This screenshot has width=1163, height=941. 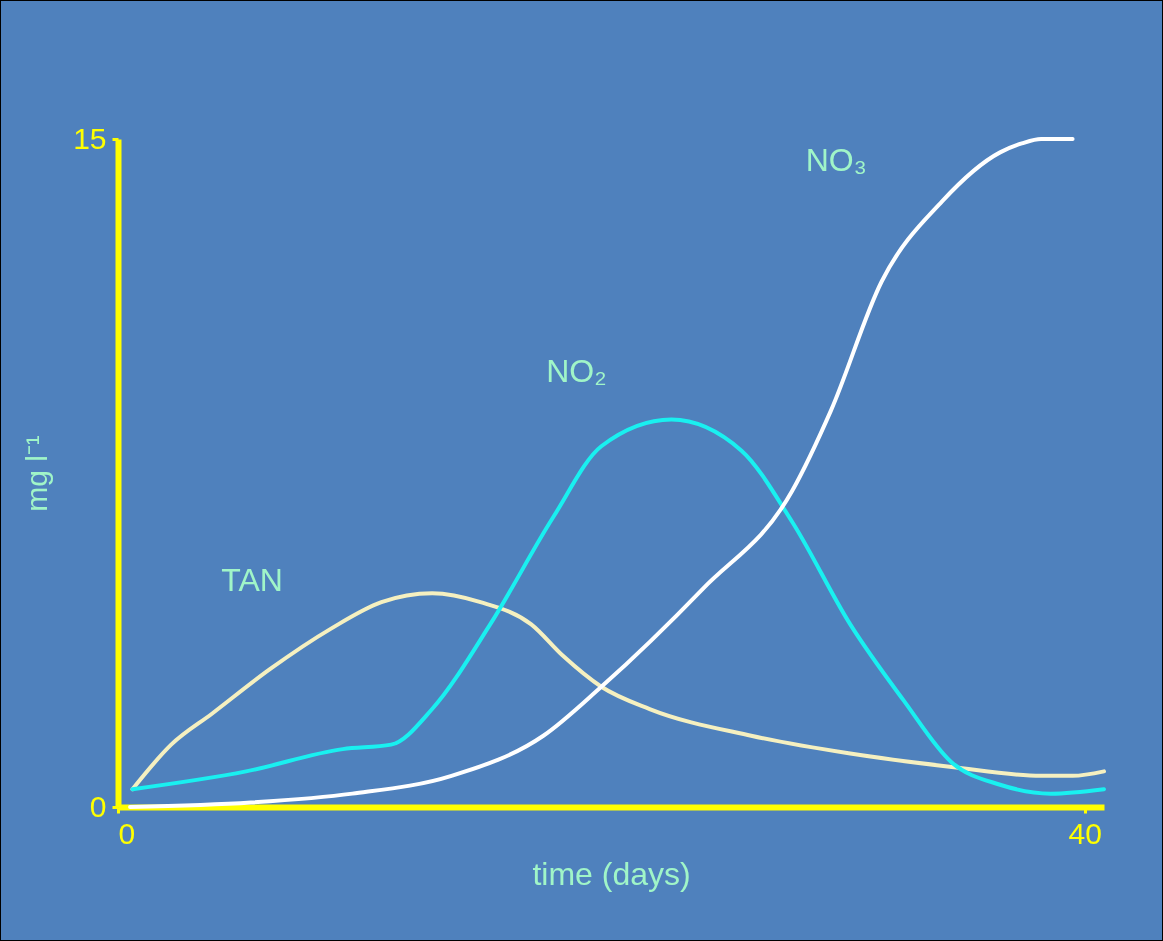 I want to click on text: NO₃, so click(x=836, y=160).